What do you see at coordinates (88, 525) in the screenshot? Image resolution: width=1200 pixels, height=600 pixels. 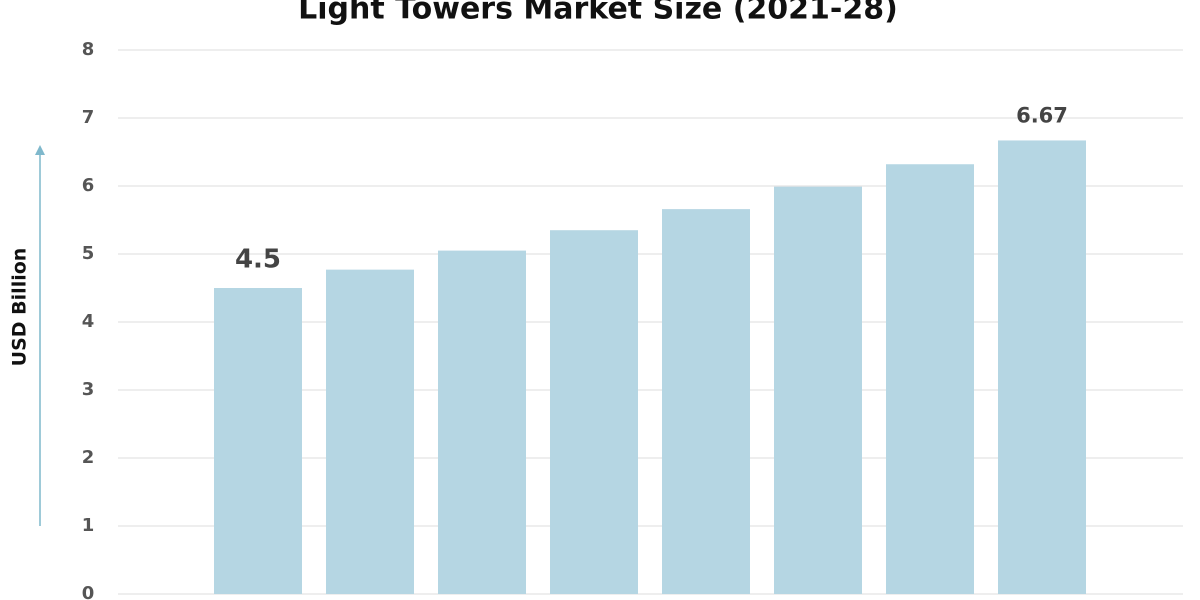 I see `y-tick-label: 1` at bounding box center [88, 525].